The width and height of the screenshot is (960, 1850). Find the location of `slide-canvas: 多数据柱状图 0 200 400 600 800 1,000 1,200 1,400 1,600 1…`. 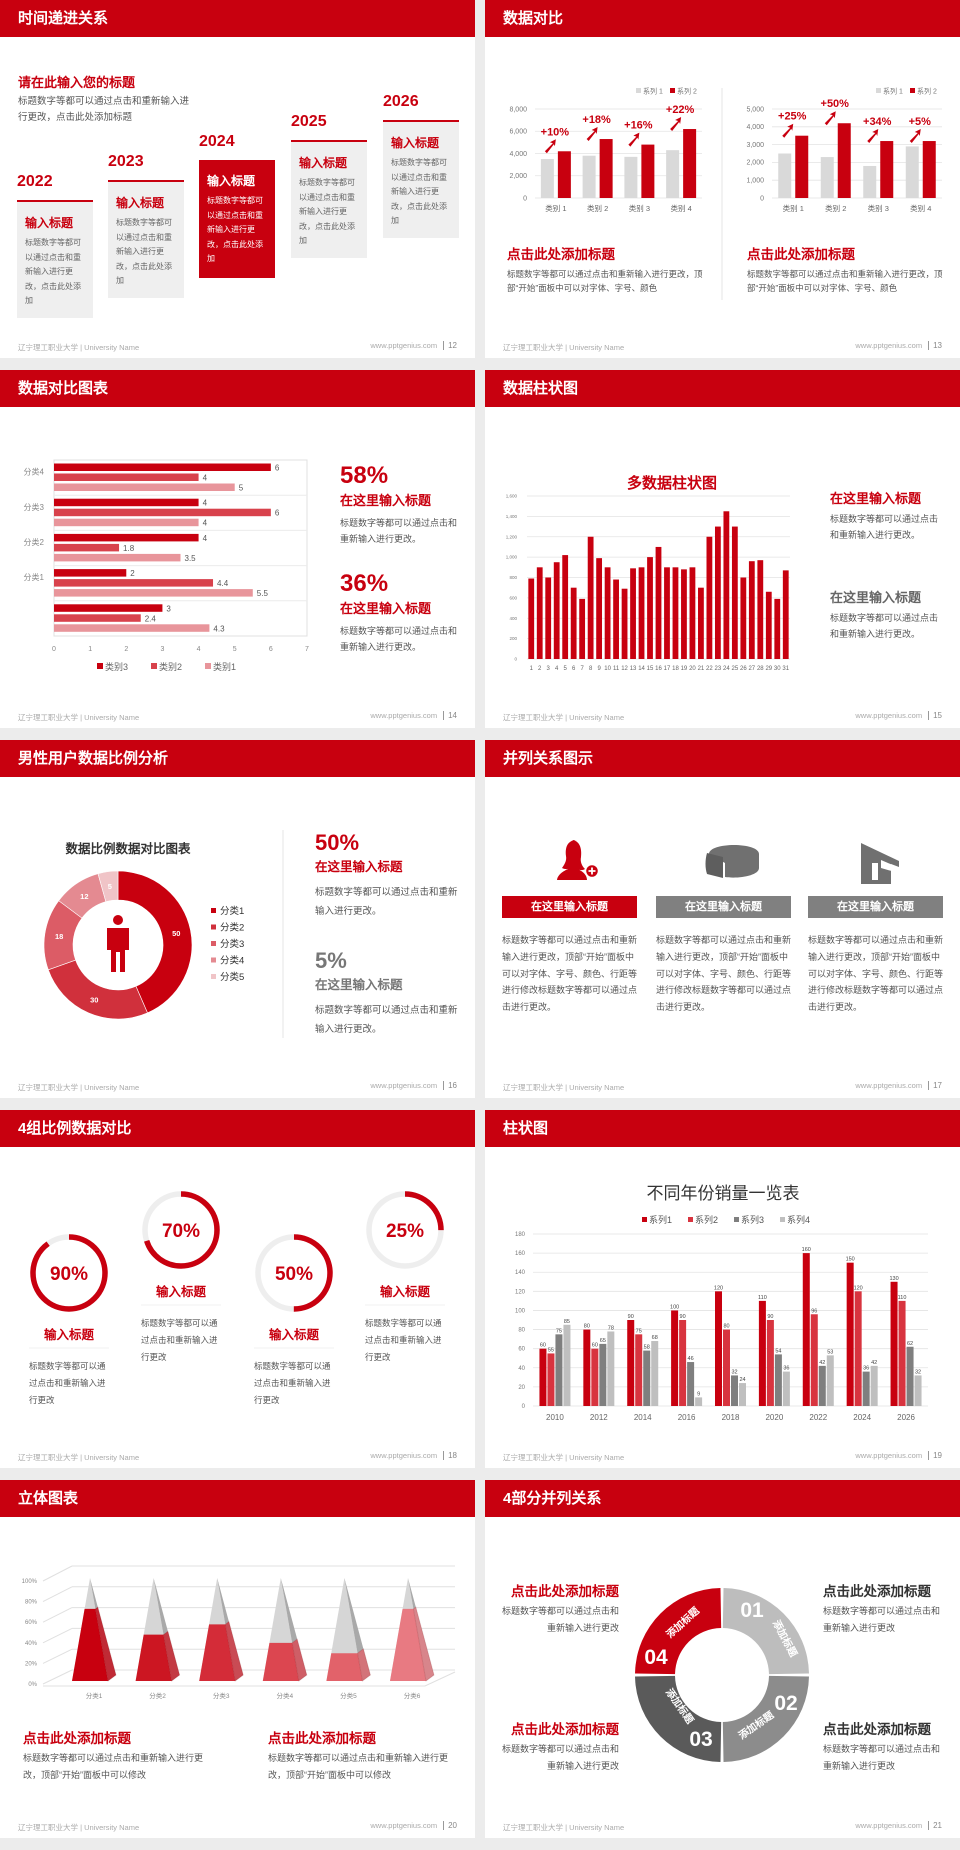

slide-canvas: 多数据柱状图 0 200 400 600 800 1,000 1,200 1,400 1,600 1… is located at coordinates (648, 573).